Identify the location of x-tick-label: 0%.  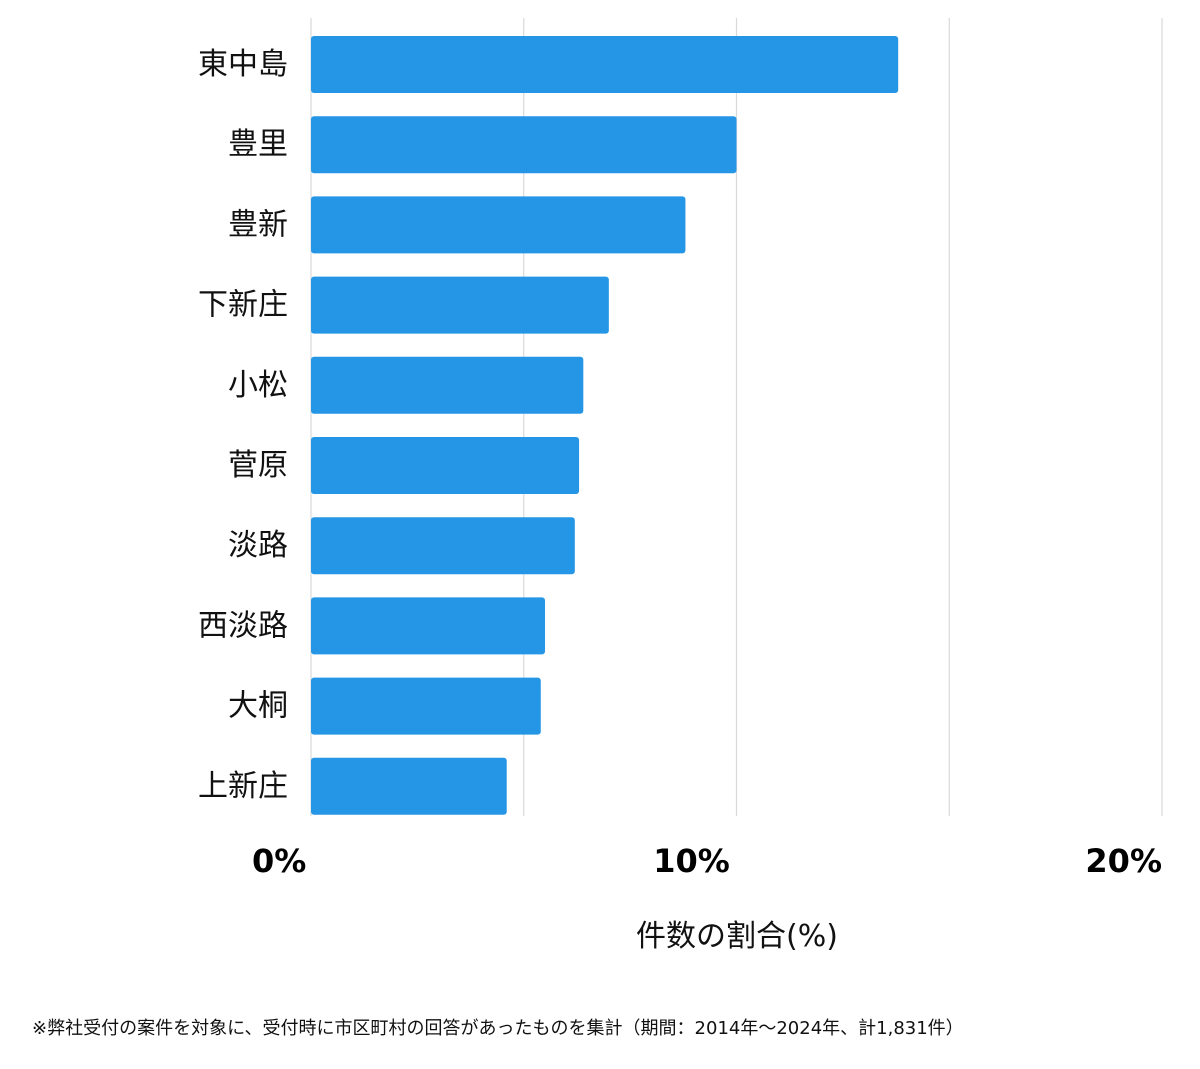
(279, 861).